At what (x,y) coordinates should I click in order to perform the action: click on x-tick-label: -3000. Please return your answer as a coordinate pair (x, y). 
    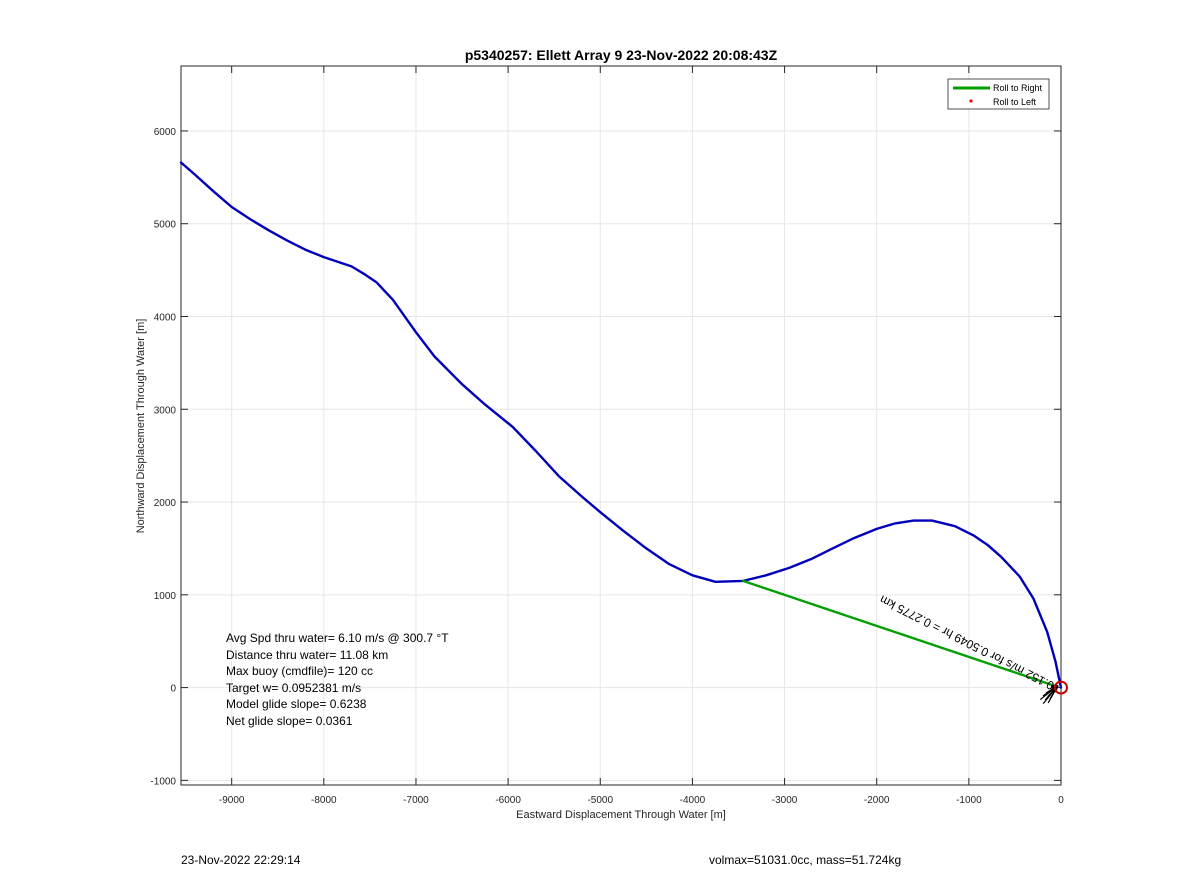
    Looking at the image, I should click on (785, 800).